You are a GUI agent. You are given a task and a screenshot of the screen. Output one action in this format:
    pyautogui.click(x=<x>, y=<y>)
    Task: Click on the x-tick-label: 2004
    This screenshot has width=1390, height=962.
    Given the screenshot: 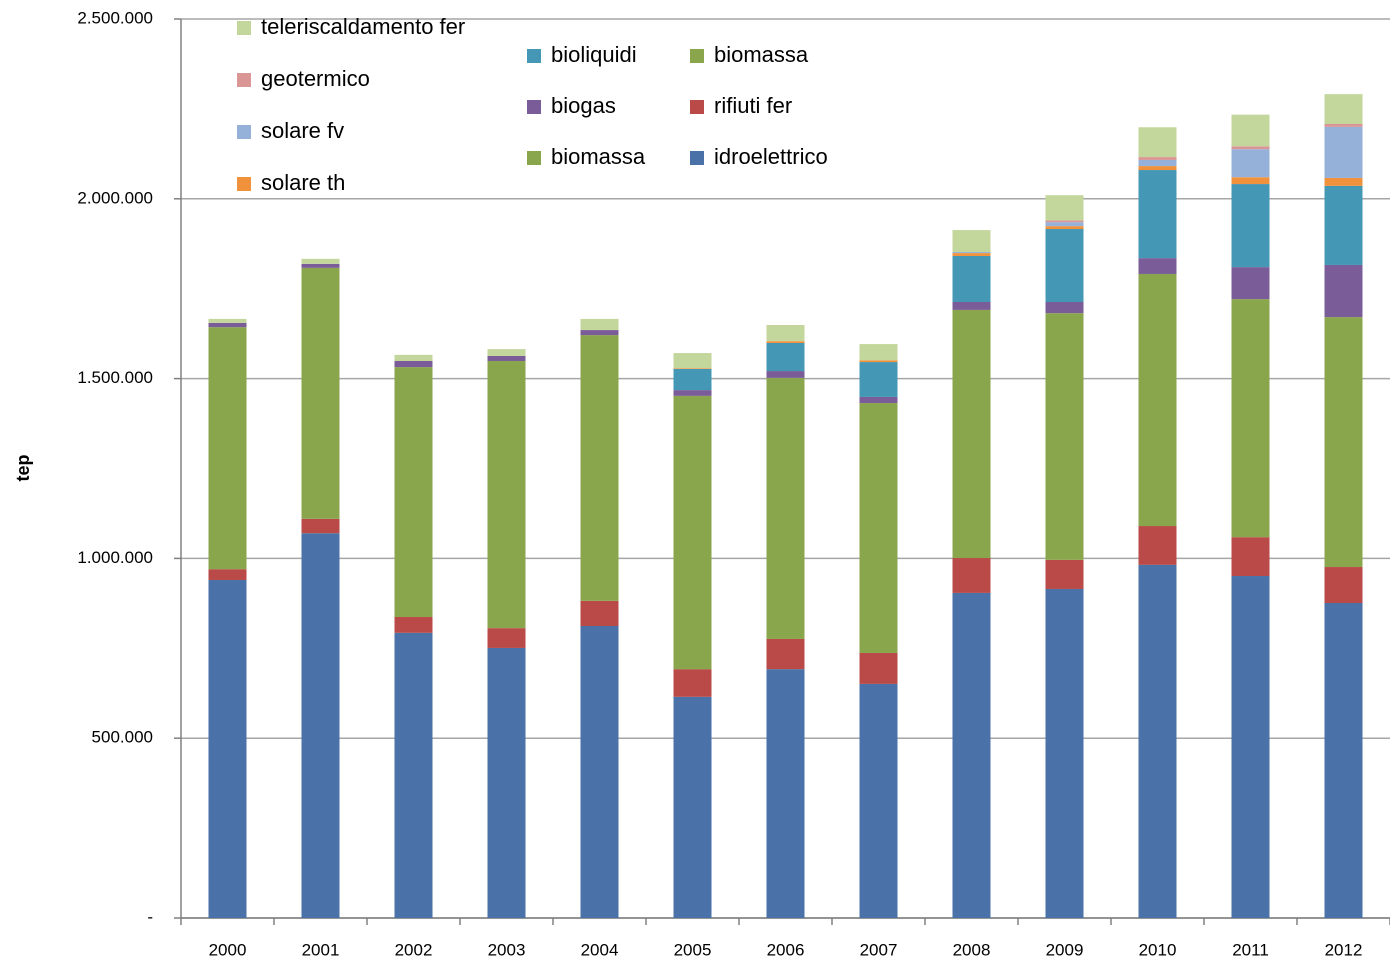 What is the action you would take?
    pyautogui.click(x=600, y=949)
    